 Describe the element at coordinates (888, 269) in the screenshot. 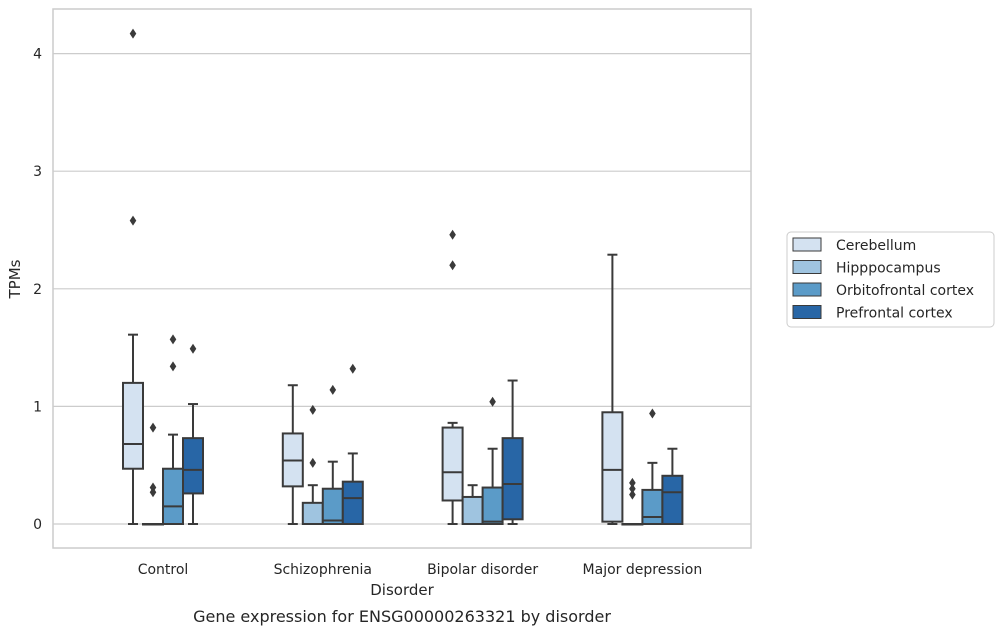

I see `legend-label: Hipppocampus` at that location.